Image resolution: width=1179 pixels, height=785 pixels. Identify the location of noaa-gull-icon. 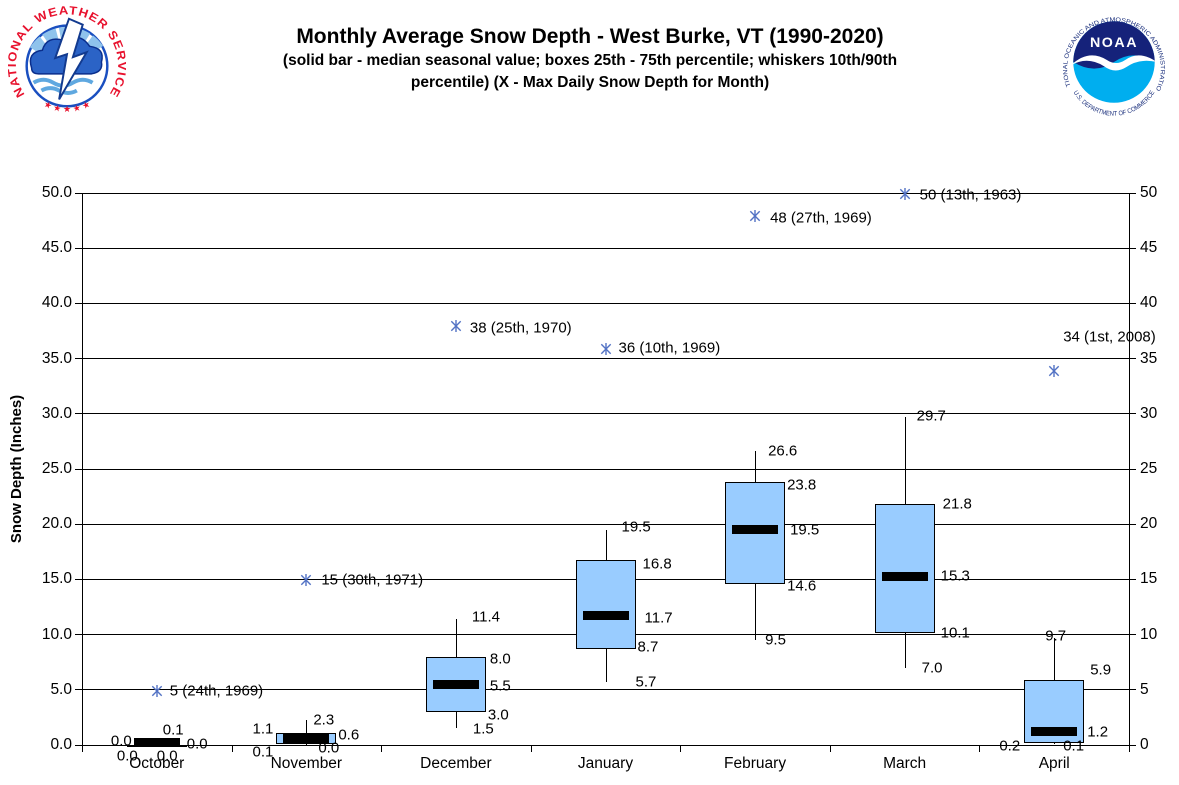
(1114, 63).